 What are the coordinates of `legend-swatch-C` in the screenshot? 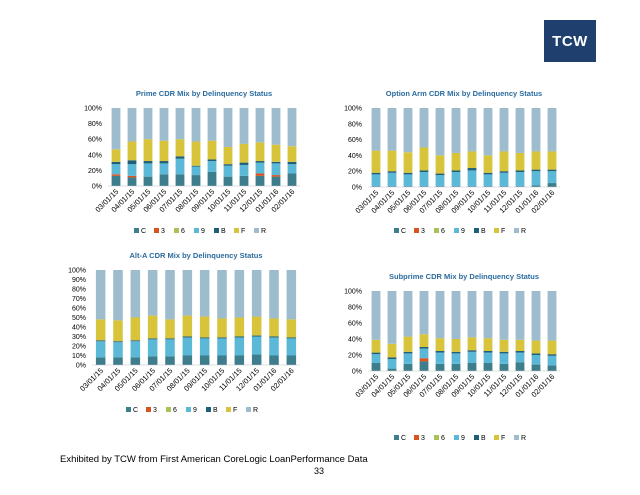 It's located at (128, 409).